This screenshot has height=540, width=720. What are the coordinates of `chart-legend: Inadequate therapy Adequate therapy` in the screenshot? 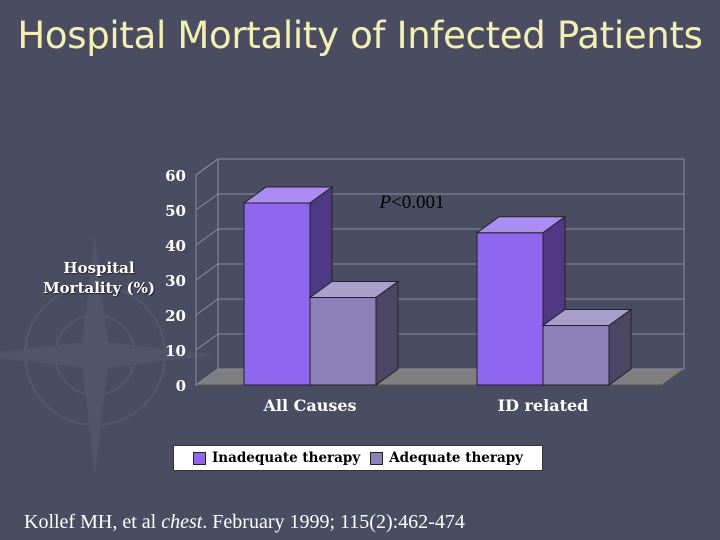 It's located at (358, 458).